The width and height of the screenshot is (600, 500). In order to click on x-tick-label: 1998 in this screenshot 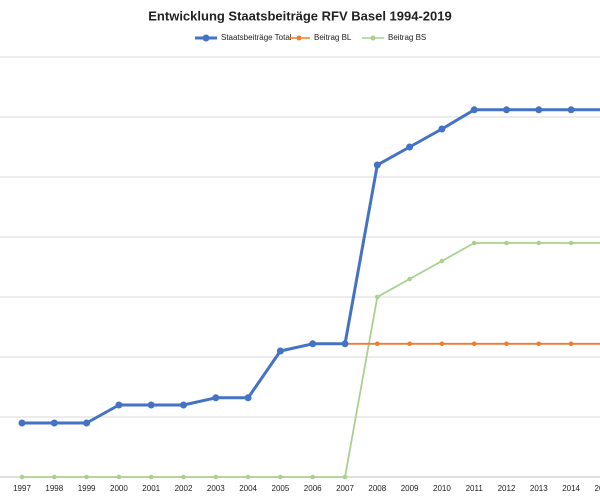, I will do `click(54, 488)`.